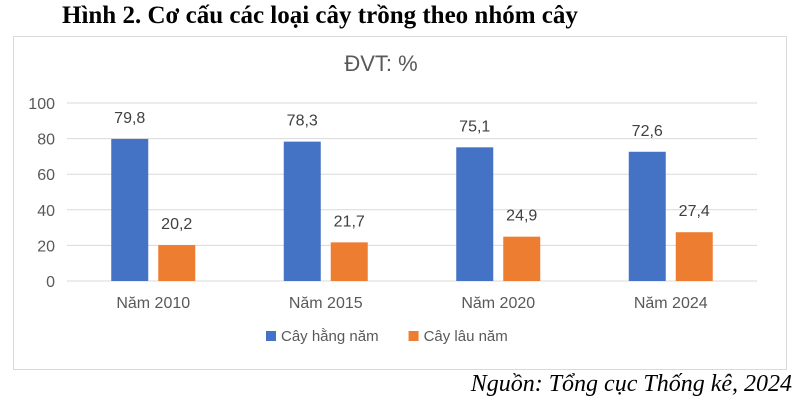 The image size is (800, 406). Describe the element at coordinates (349, 221) in the screenshot. I see `data-label: 21,7` at that location.